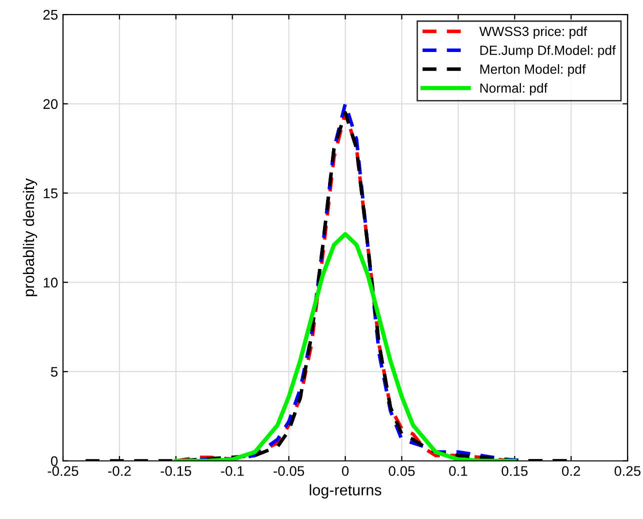  I want to click on x-tick-label: -0.1, so click(232, 471).